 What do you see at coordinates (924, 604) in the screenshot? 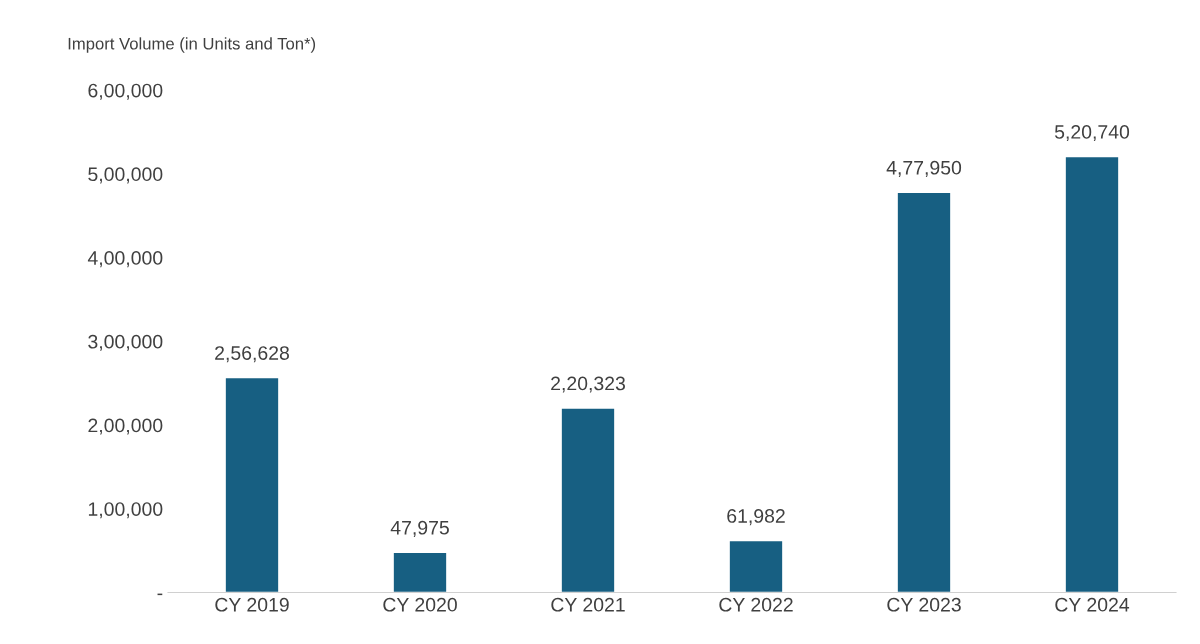
I see `x-tick-label: CY 2023` at bounding box center [924, 604].